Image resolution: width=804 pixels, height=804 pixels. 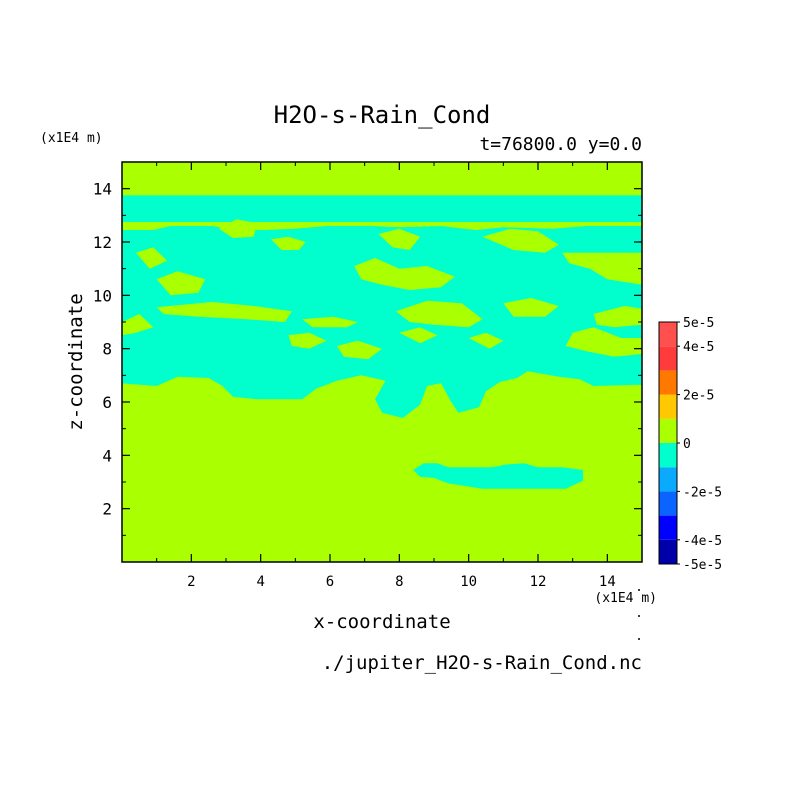 I want to click on y-axis-label: z-coordinate, so click(x=76, y=361).